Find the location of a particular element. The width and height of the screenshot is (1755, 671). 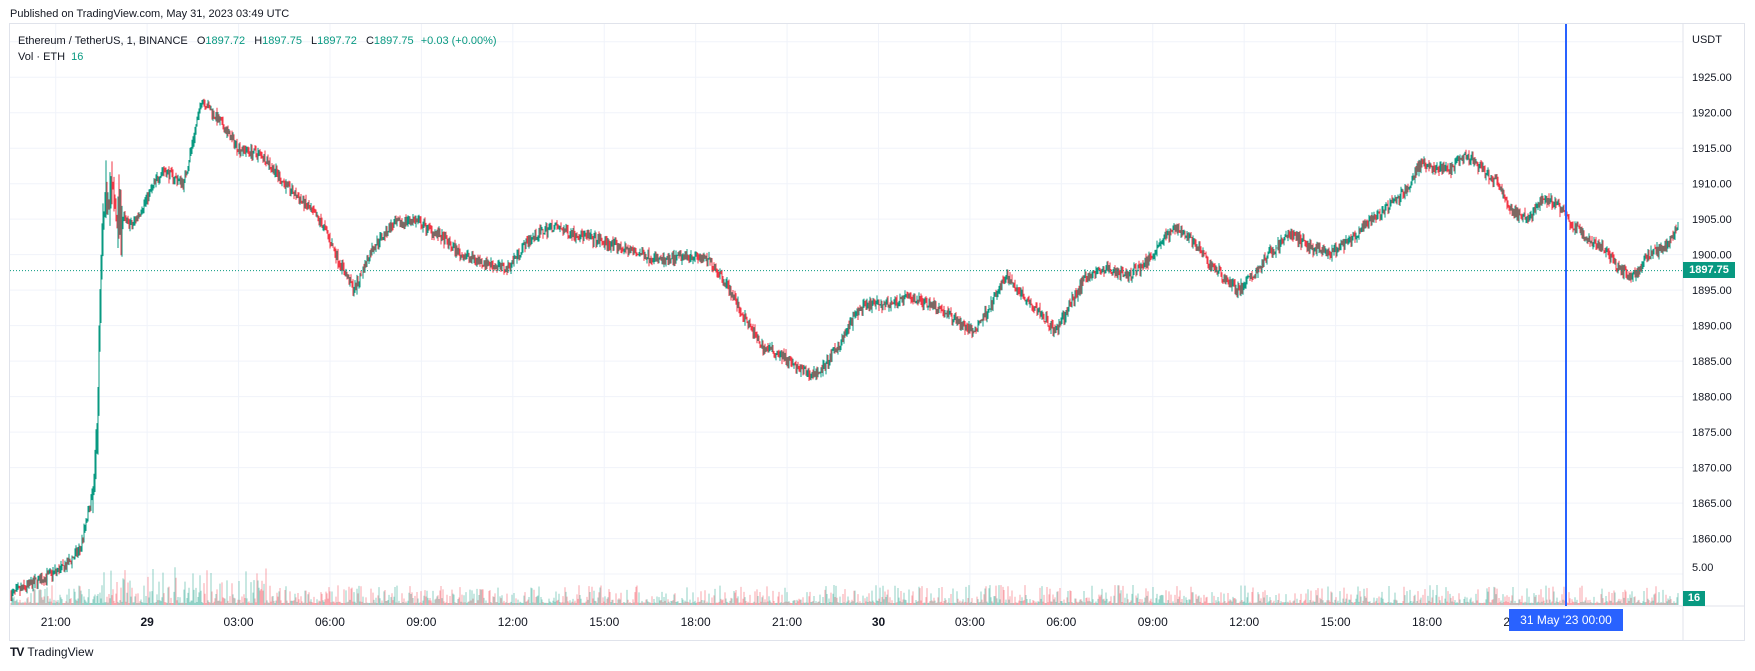

change-value: +0.03 (+0.00%) is located at coordinates (458, 41).